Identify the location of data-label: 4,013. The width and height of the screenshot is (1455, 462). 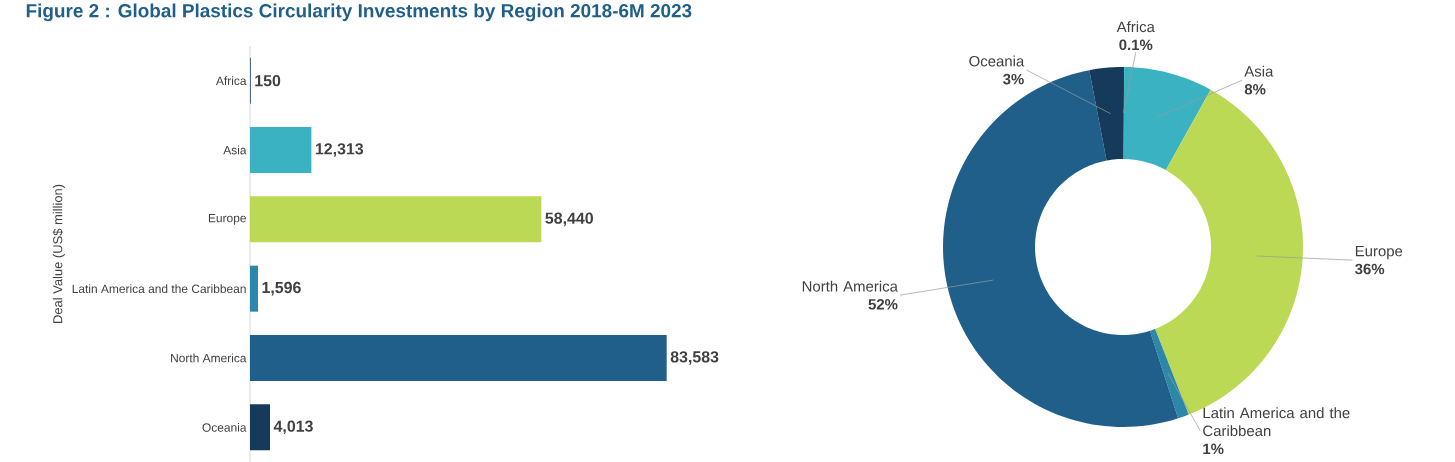
(293, 427).